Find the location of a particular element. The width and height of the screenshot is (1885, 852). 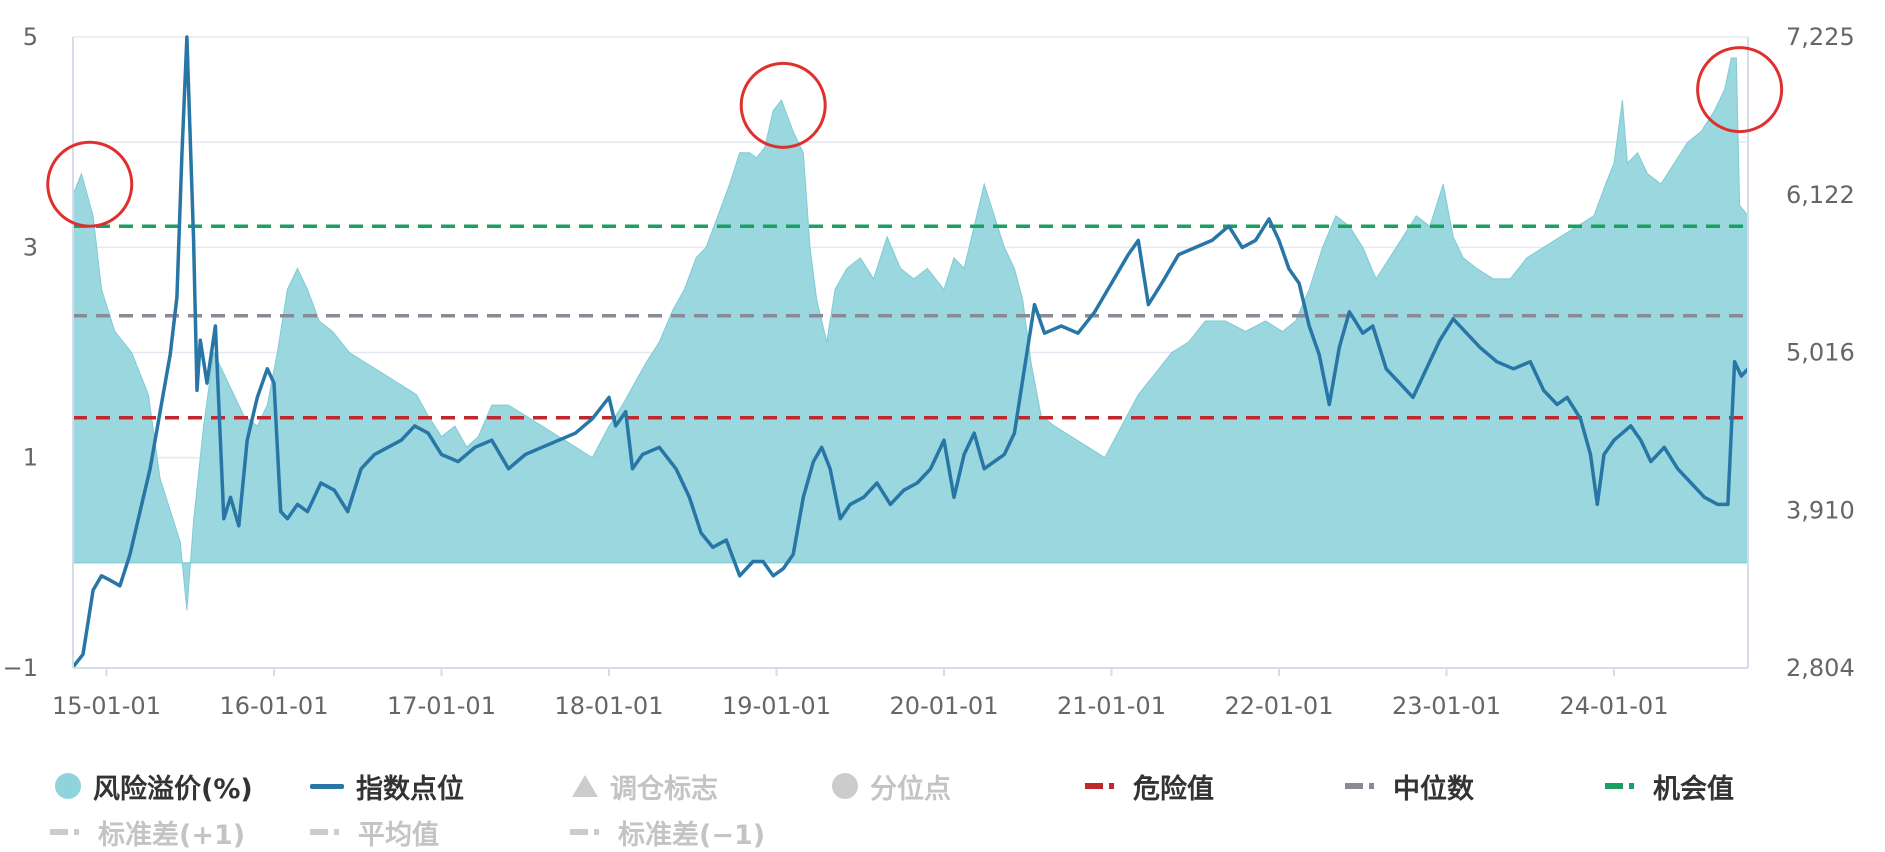

legend-label: 机会值 is located at coordinates (1693, 789).